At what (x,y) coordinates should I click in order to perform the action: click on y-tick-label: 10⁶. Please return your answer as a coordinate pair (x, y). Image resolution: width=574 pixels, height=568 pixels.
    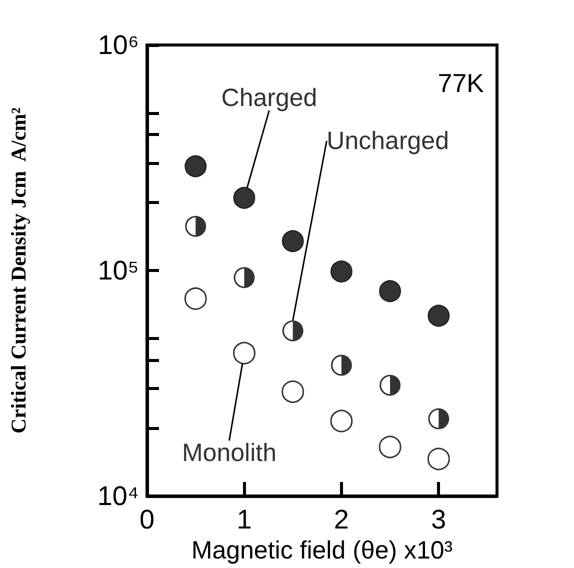
    Looking at the image, I should click on (118, 45).